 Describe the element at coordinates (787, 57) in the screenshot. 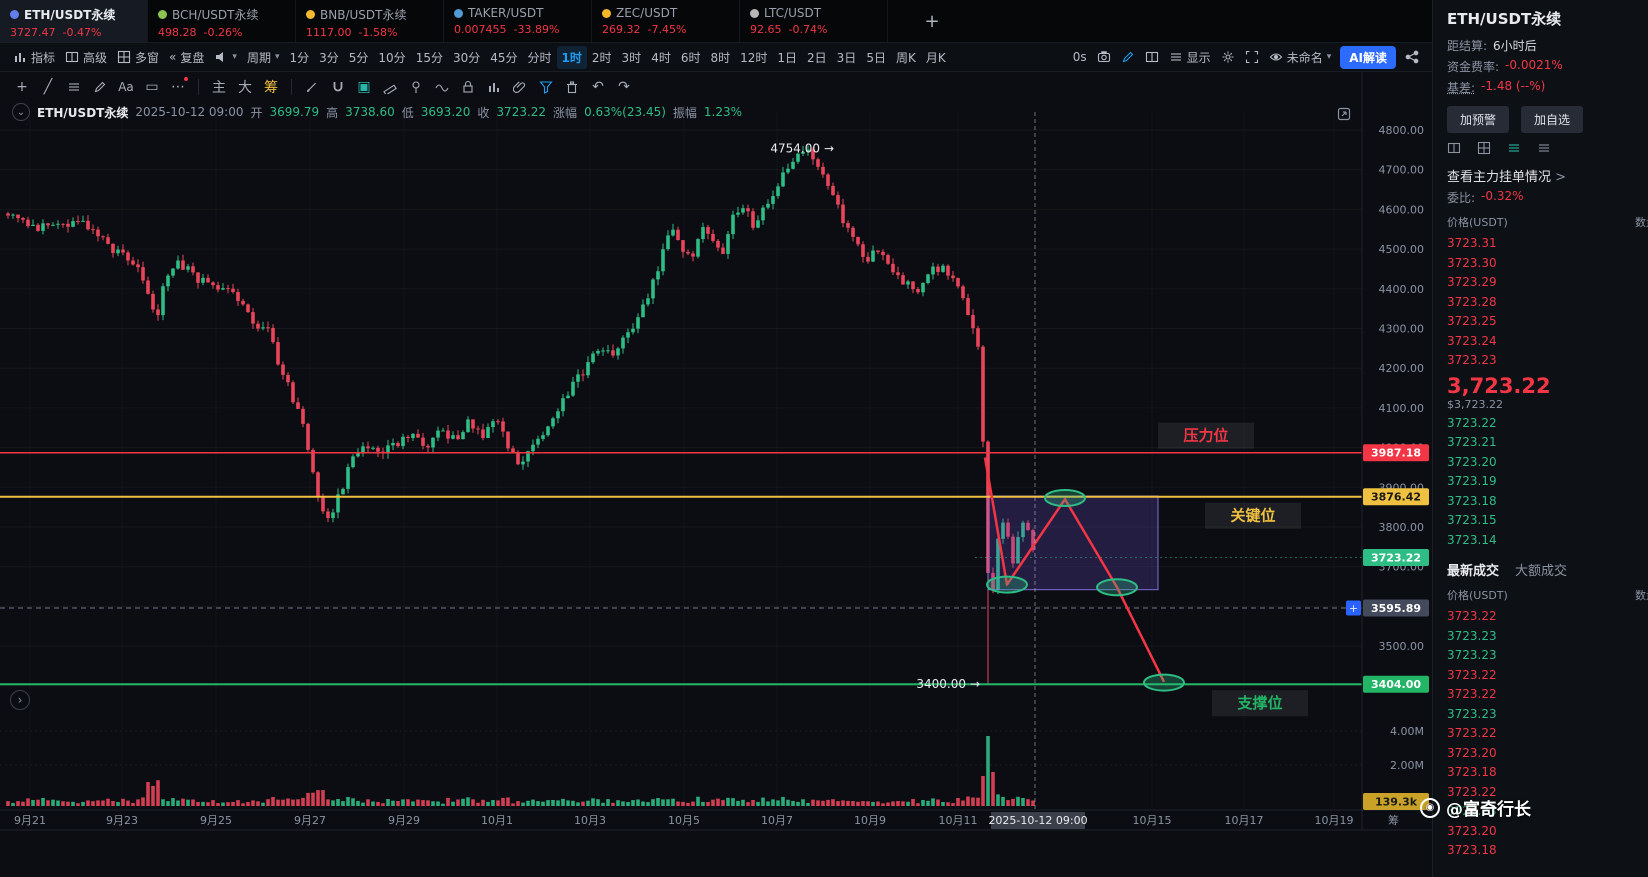

I see `timeframe-1日: 1日` at that location.